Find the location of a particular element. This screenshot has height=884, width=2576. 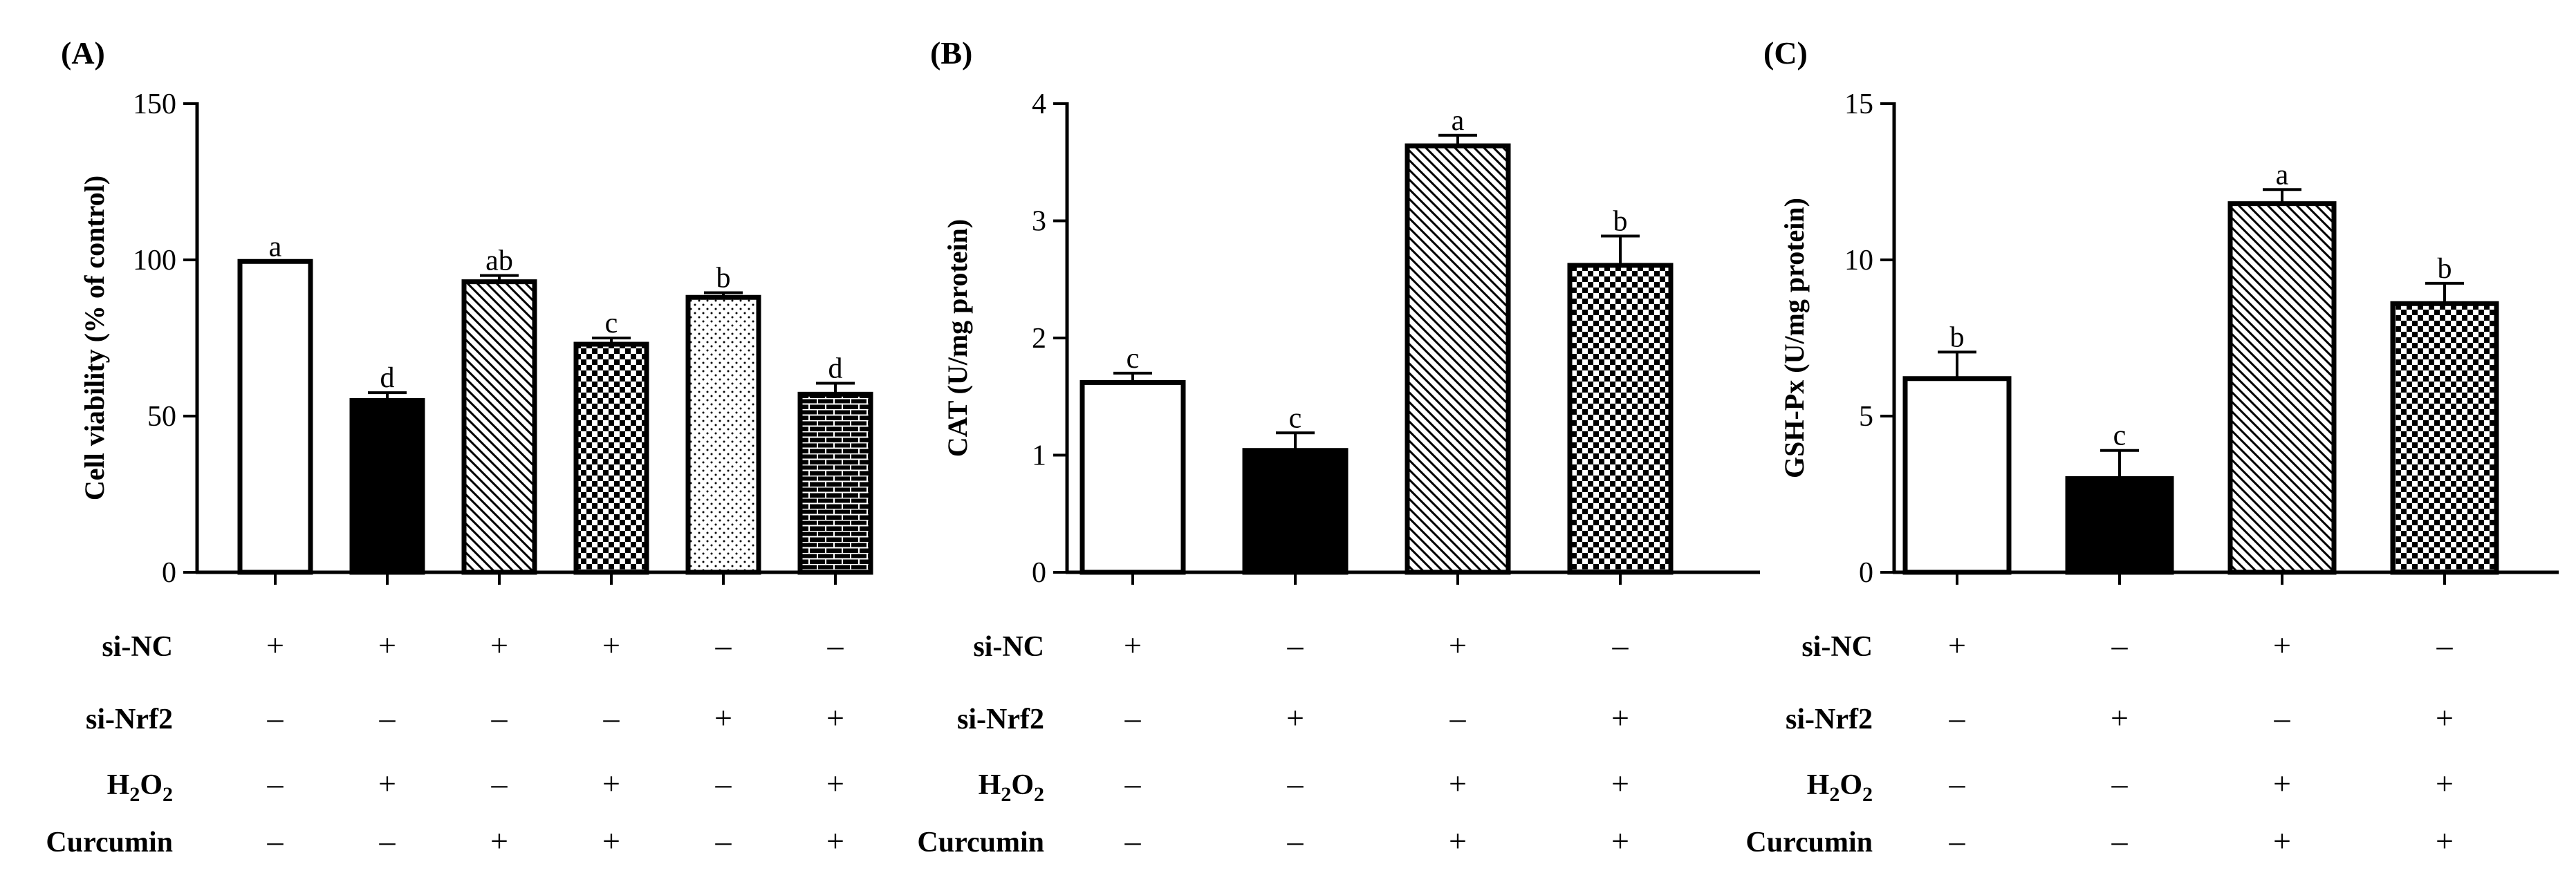

significance-letter: ab is located at coordinates (499, 261).